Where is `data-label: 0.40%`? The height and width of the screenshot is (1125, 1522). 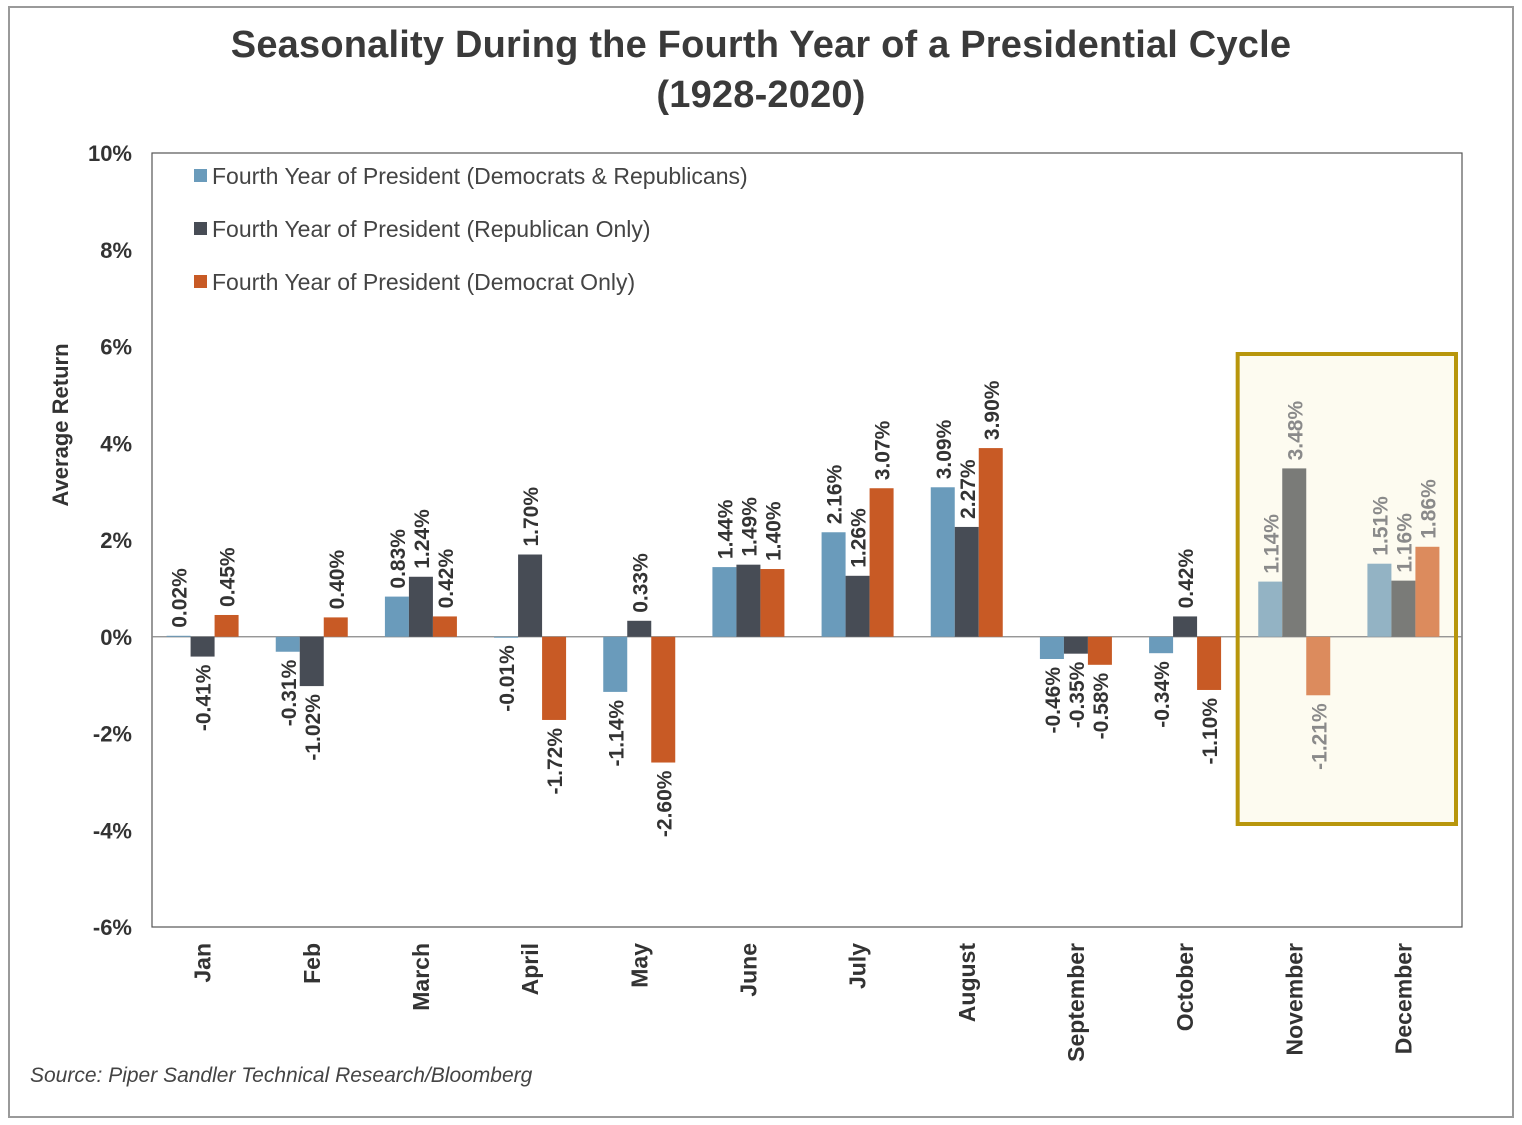
data-label: 0.40% is located at coordinates (337, 580).